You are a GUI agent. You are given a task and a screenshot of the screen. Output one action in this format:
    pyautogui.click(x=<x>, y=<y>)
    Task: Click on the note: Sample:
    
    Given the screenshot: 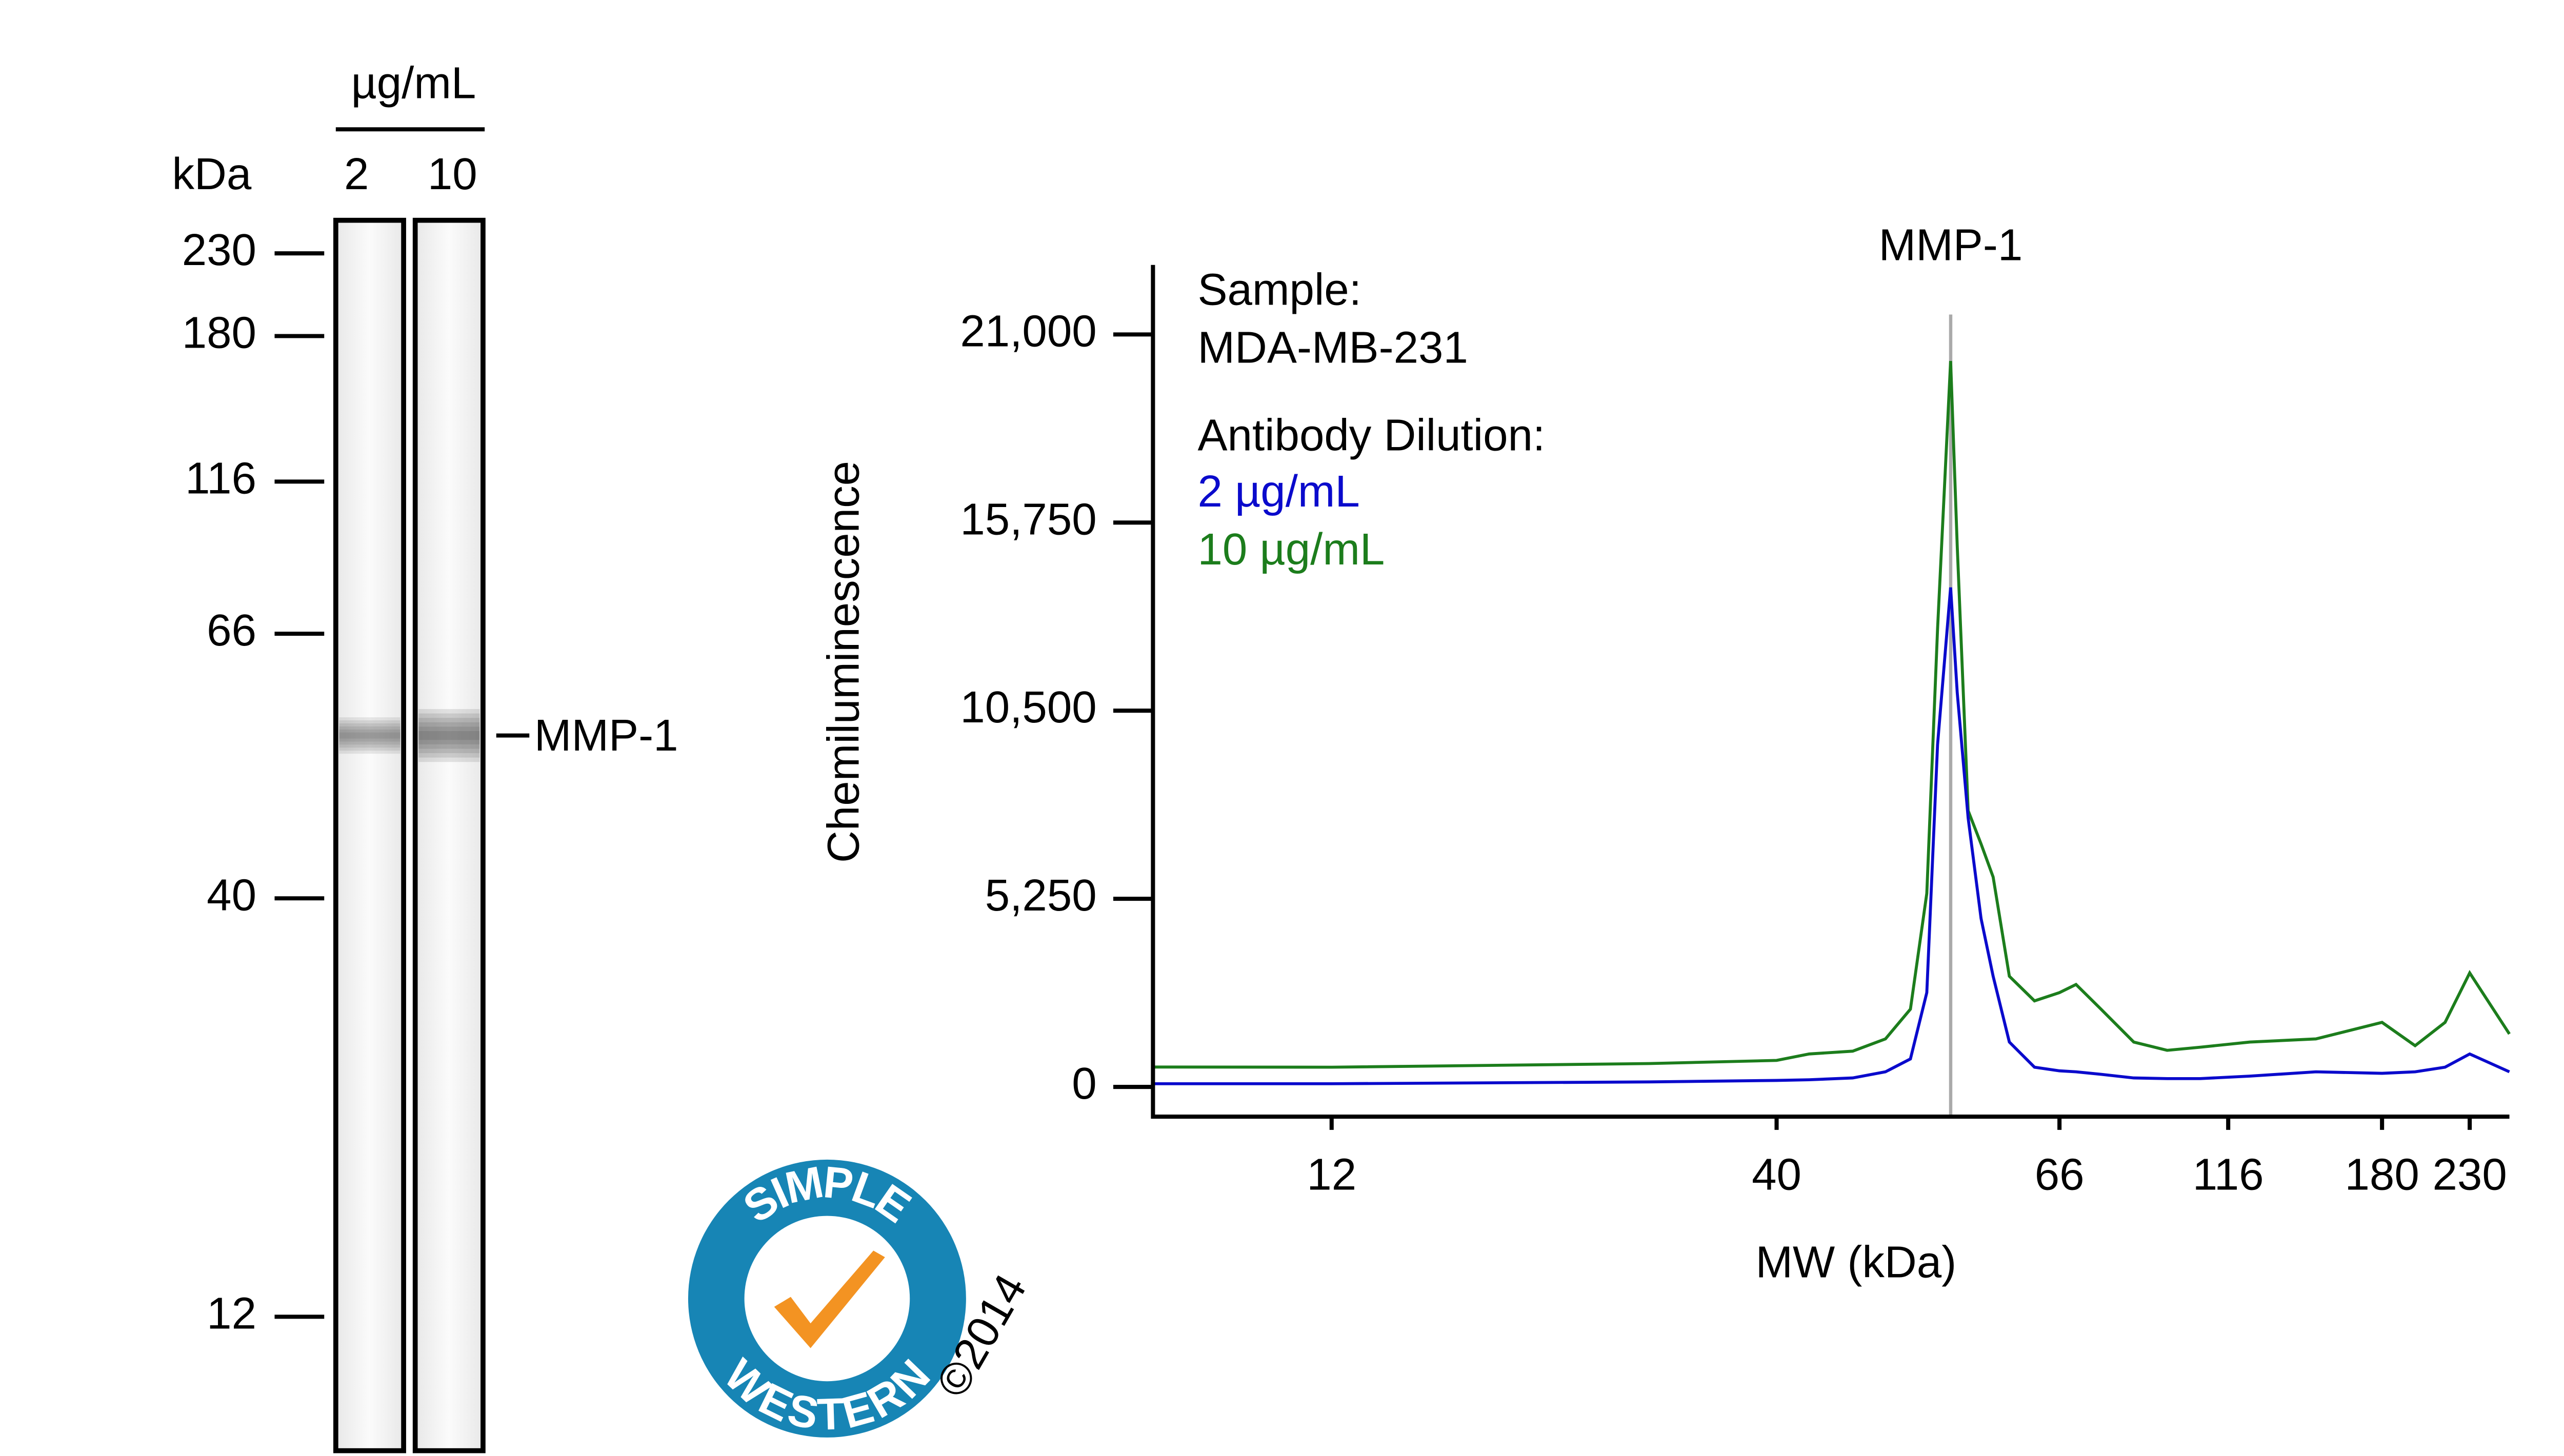 What is the action you would take?
    pyautogui.click(x=1279, y=290)
    